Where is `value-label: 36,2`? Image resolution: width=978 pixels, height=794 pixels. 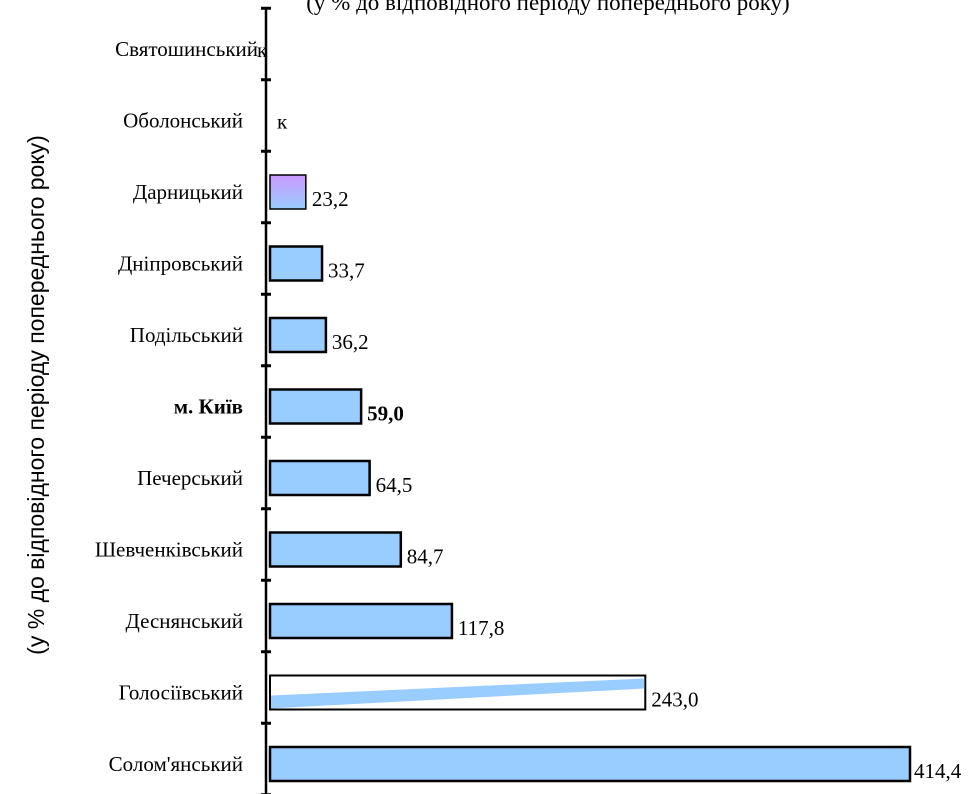 value-label: 36,2 is located at coordinates (350, 342).